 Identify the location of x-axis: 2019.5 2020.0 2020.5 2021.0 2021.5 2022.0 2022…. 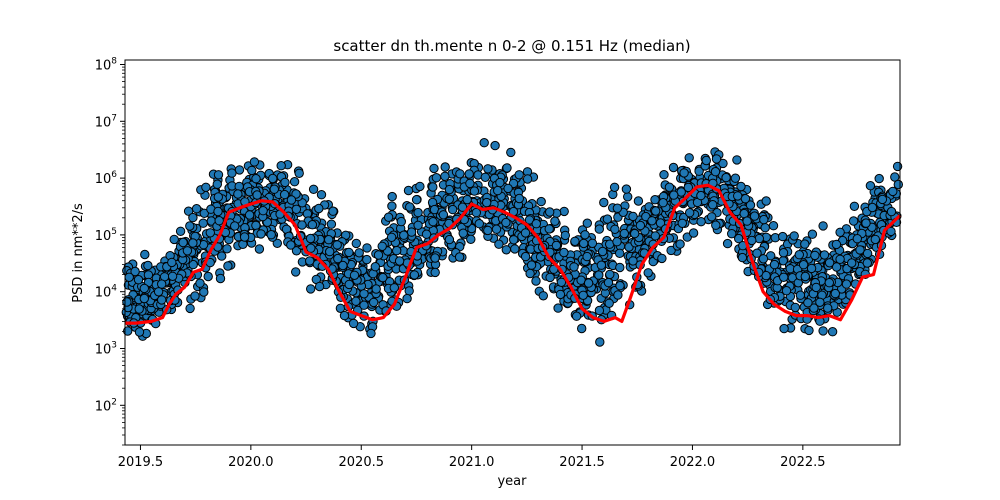
(472, 457).